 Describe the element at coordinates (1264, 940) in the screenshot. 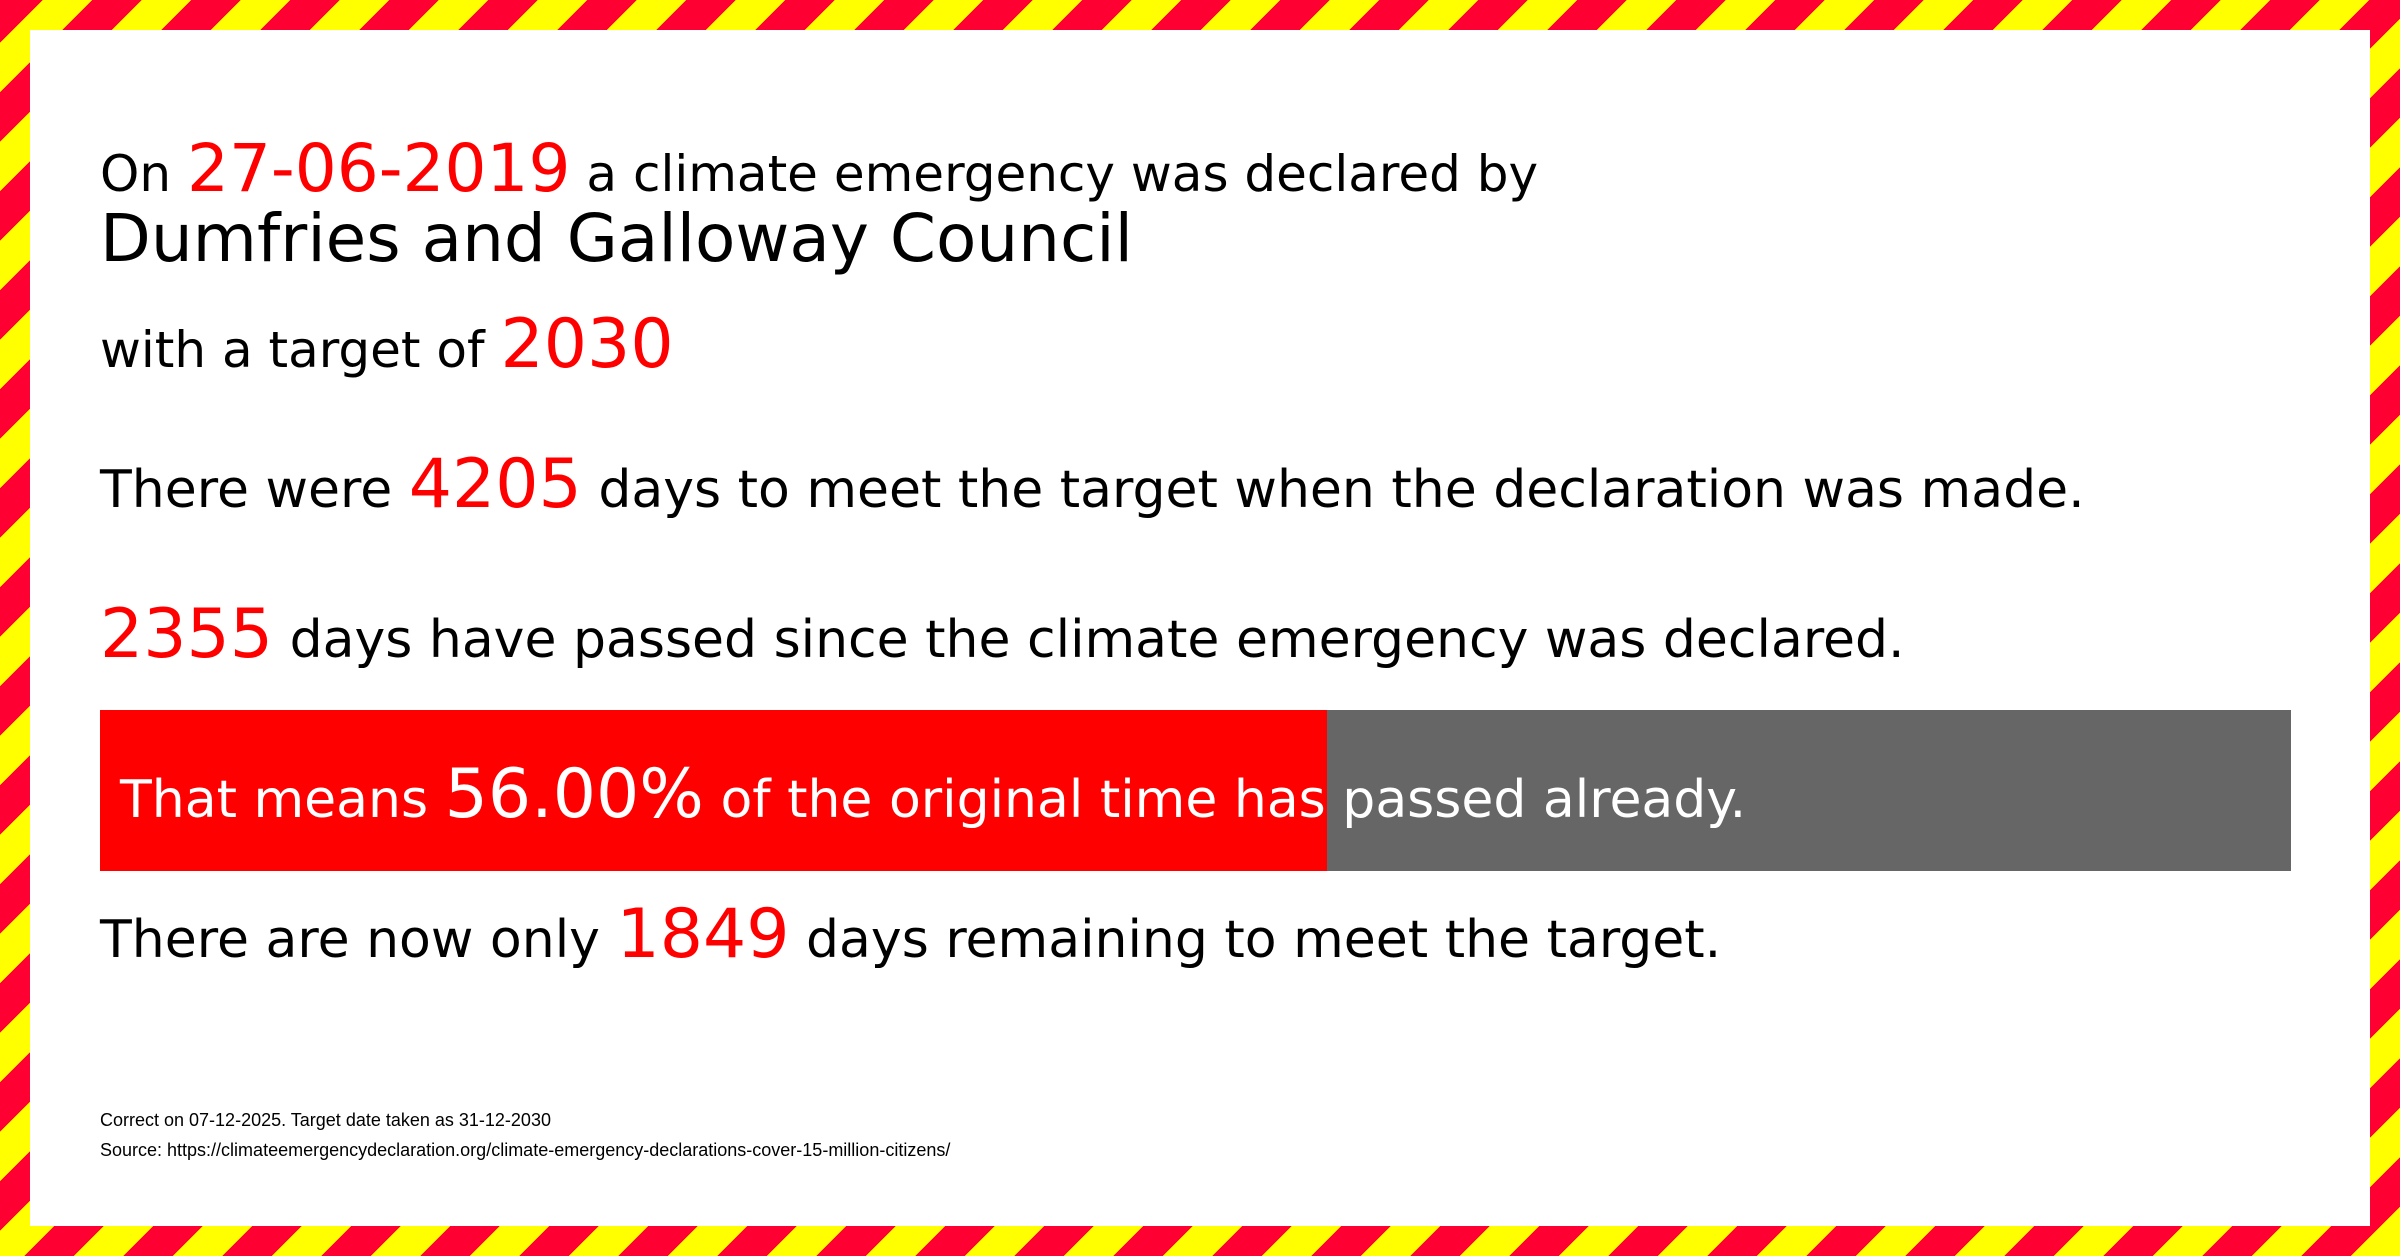

I see `text: days remaining to meet the target.` at that location.